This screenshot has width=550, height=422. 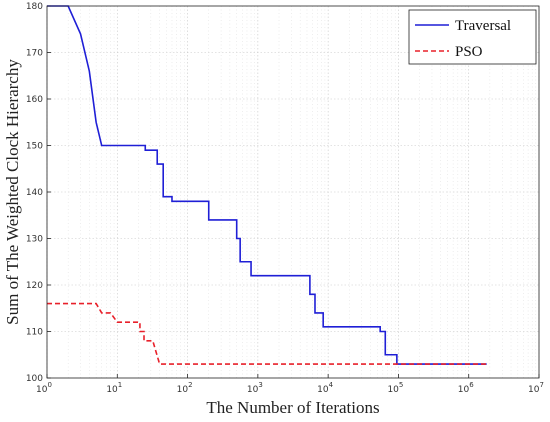 I want to click on x-tick-label-exponent: 6, so click(x=471, y=385).